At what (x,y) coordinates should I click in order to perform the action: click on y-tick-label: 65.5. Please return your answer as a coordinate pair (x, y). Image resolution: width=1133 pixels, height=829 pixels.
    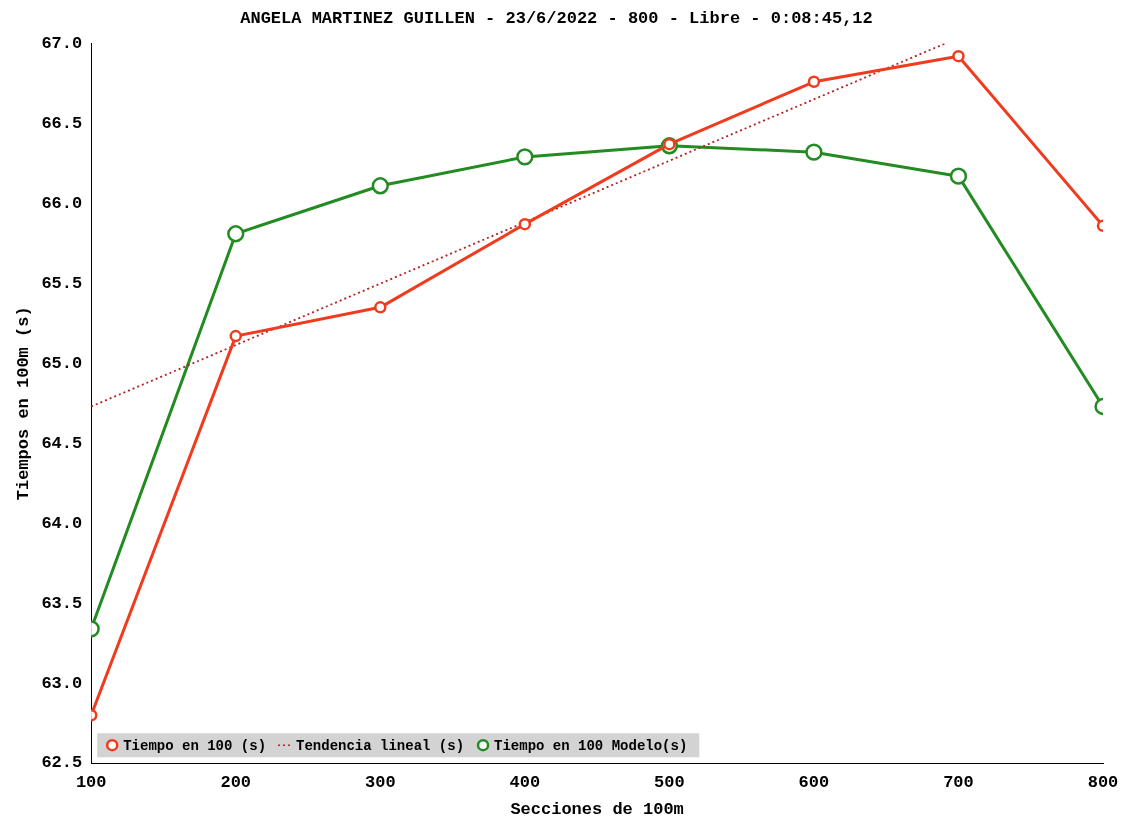
    Looking at the image, I should click on (62, 283).